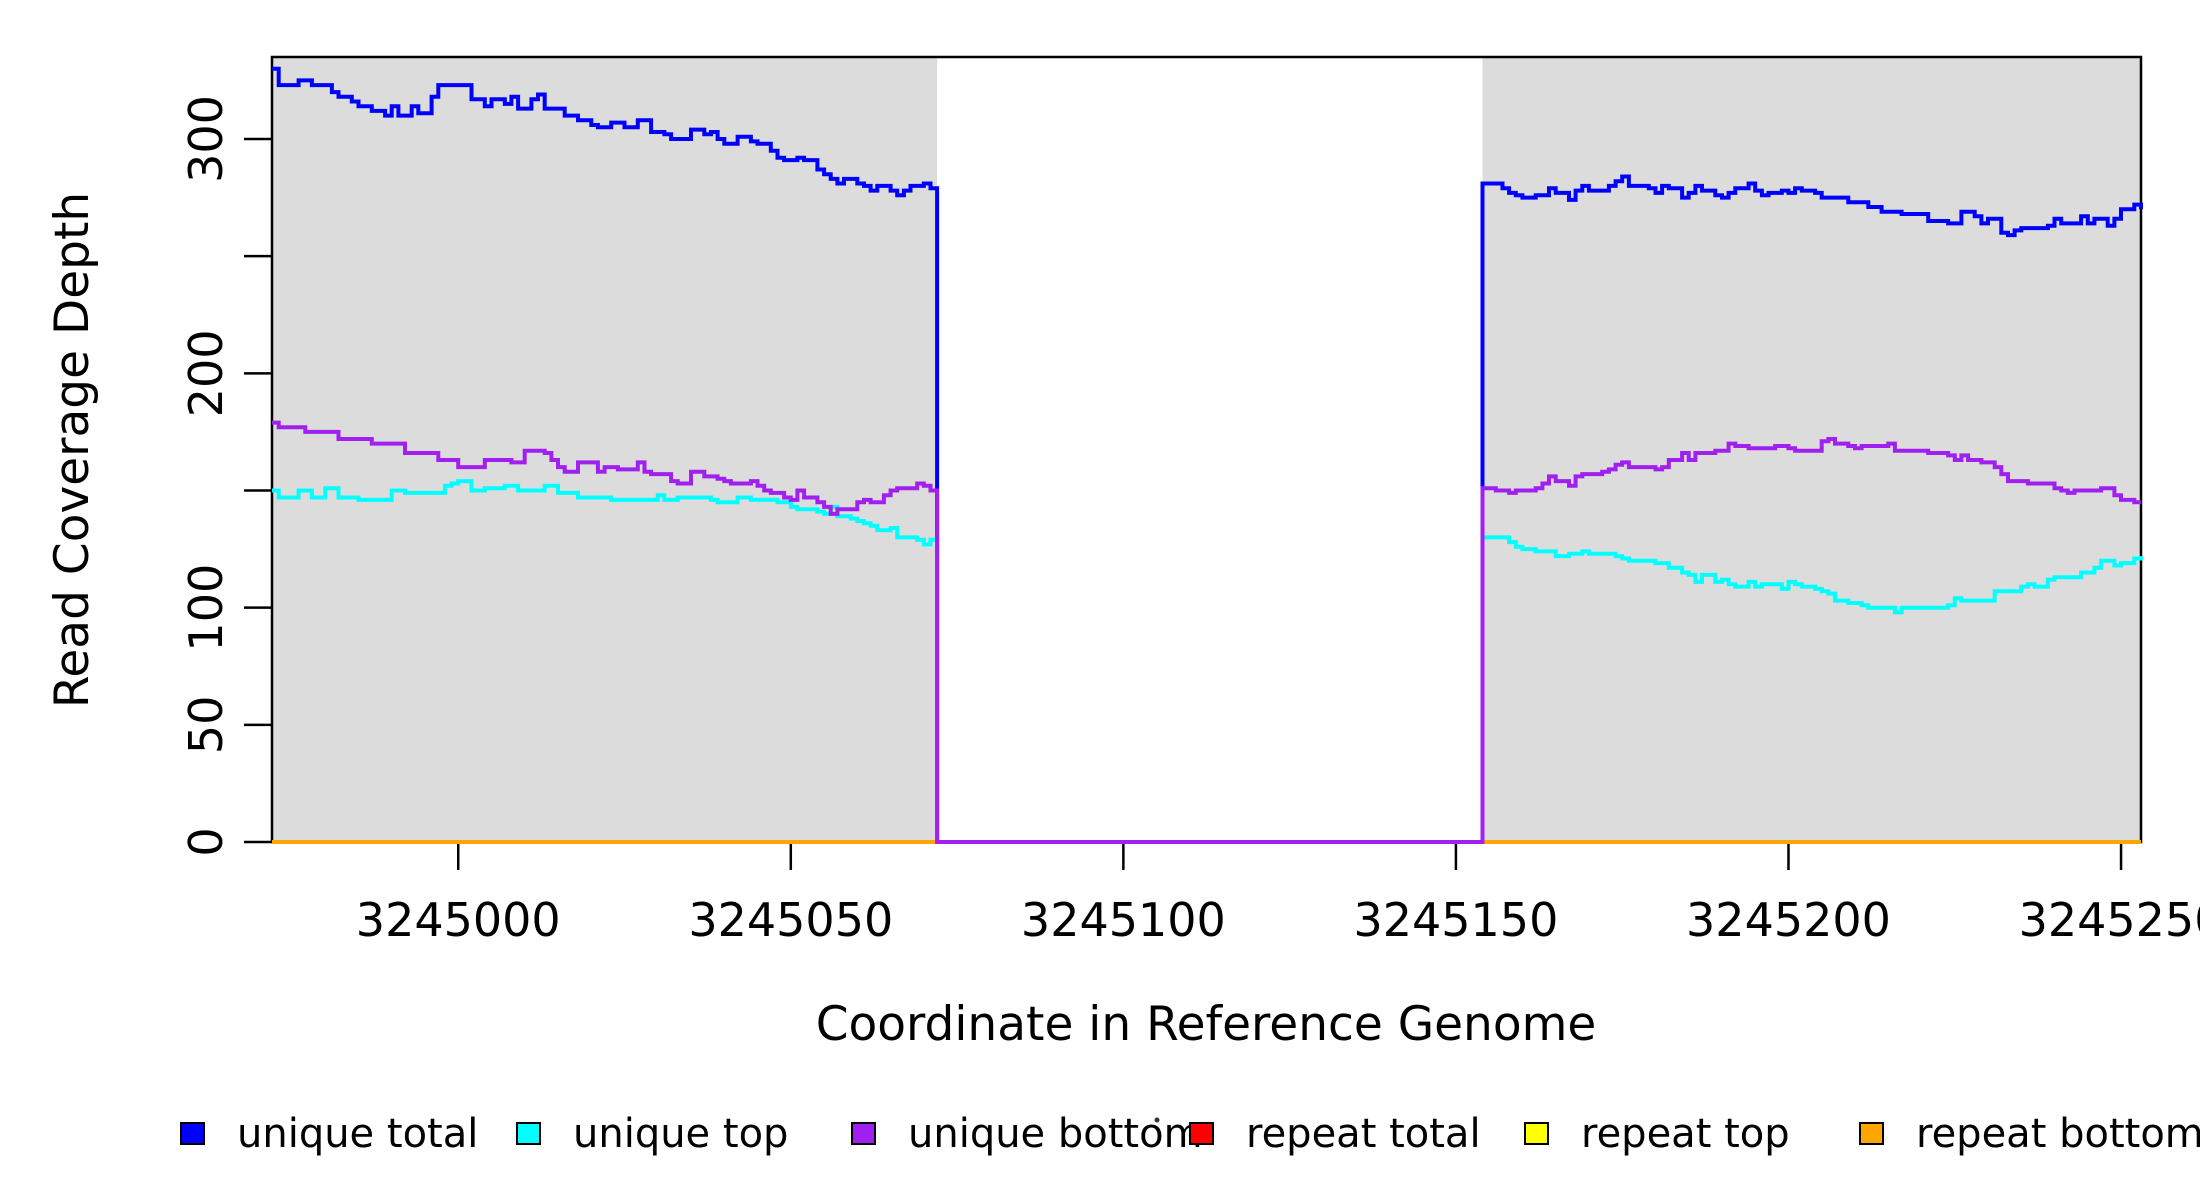  I want to click on legend-label: repeat top, so click(1685, 1134).